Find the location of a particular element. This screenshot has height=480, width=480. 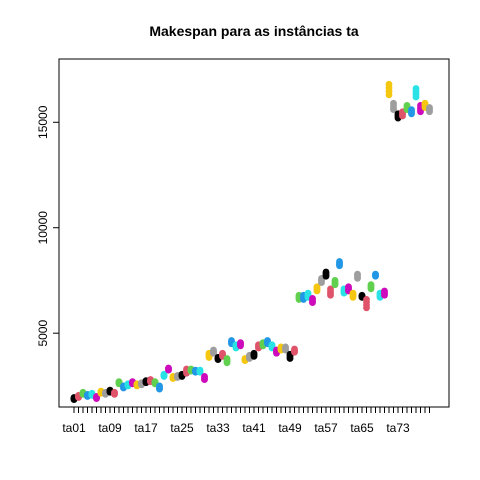

y-tick-label: 5000 is located at coordinates (43, 333).